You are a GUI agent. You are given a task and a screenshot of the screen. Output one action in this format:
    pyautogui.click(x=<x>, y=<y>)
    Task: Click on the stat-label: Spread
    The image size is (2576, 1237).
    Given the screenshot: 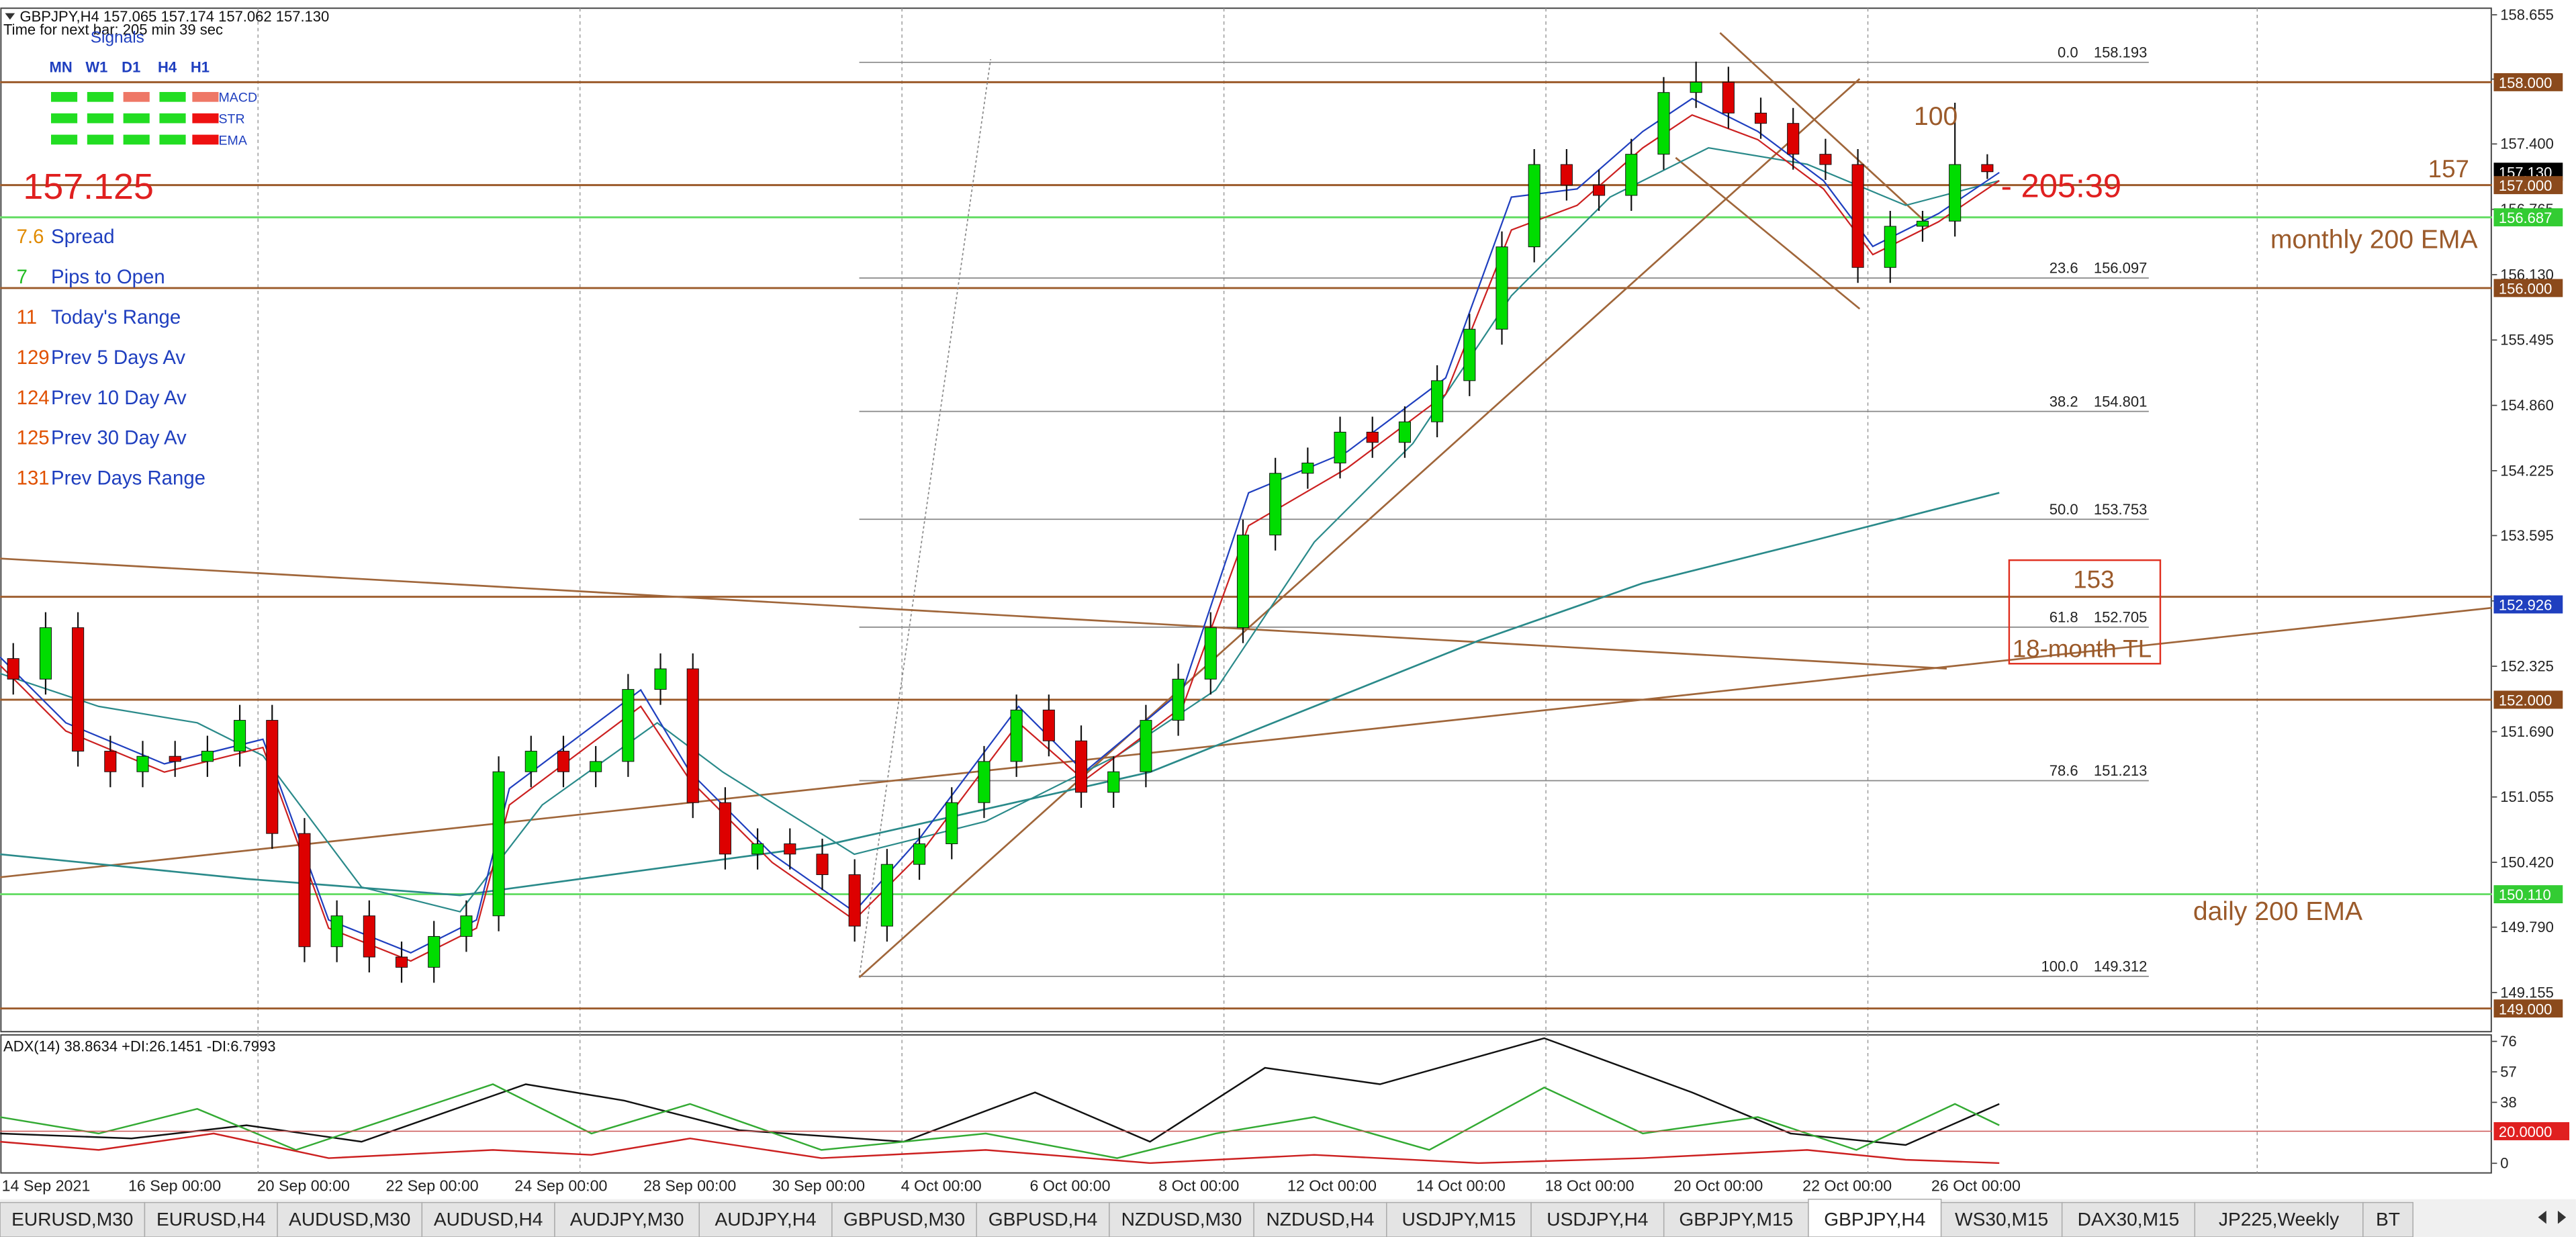 What is the action you would take?
    pyautogui.click(x=83, y=237)
    